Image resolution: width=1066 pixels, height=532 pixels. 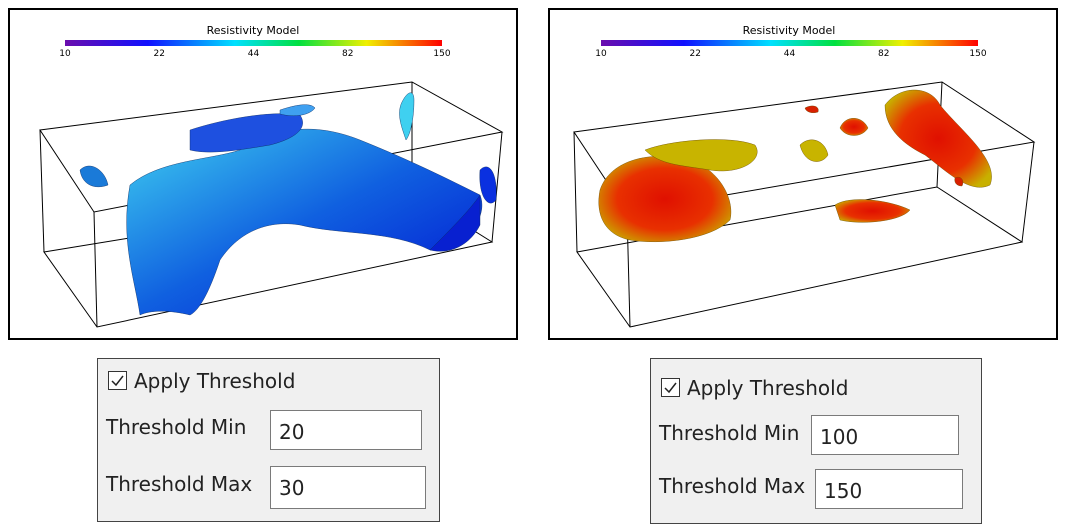 What do you see at coordinates (885, 435) in the screenshot?
I see `threshold-min-input: 100` at bounding box center [885, 435].